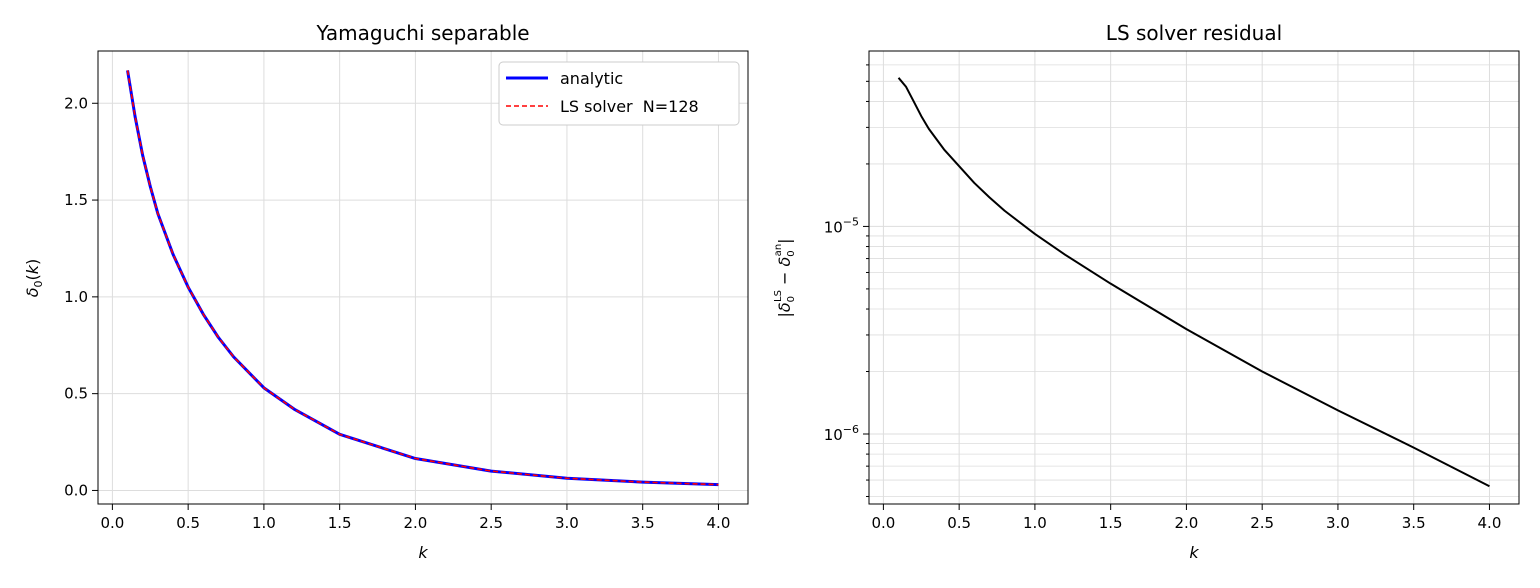 This screenshot has height=588, width=1540. I want to click on left-y-axis-label: δ0(k), so click(34, 278).